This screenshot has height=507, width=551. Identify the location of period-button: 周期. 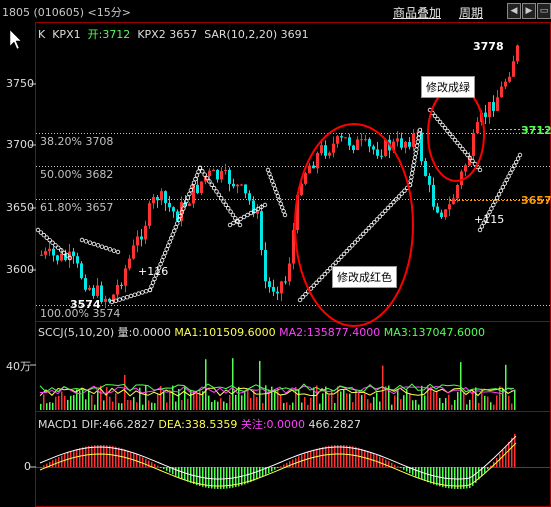
(471, 13).